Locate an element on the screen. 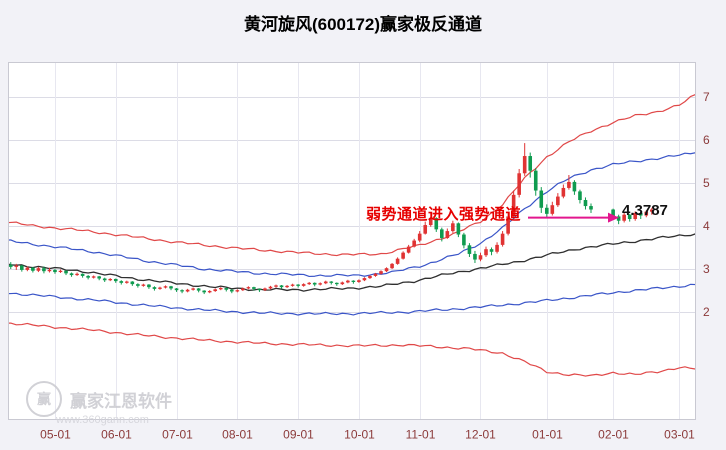  watermark-logo-icon: 赢 is located at coordinates (44, 399).